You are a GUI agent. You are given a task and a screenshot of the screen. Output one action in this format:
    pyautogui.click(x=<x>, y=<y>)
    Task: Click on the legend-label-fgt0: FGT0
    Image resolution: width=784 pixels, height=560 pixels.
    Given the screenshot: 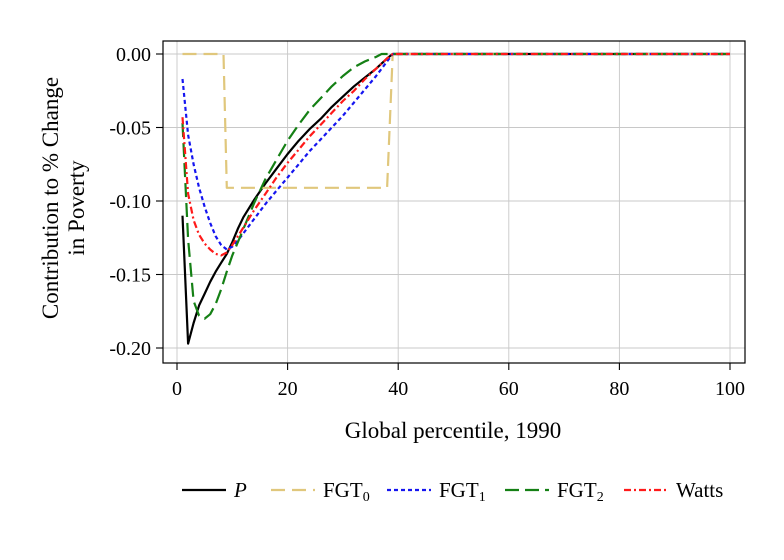 What is the action you would take?
    pyautogui.click(x=346, y=491)
    